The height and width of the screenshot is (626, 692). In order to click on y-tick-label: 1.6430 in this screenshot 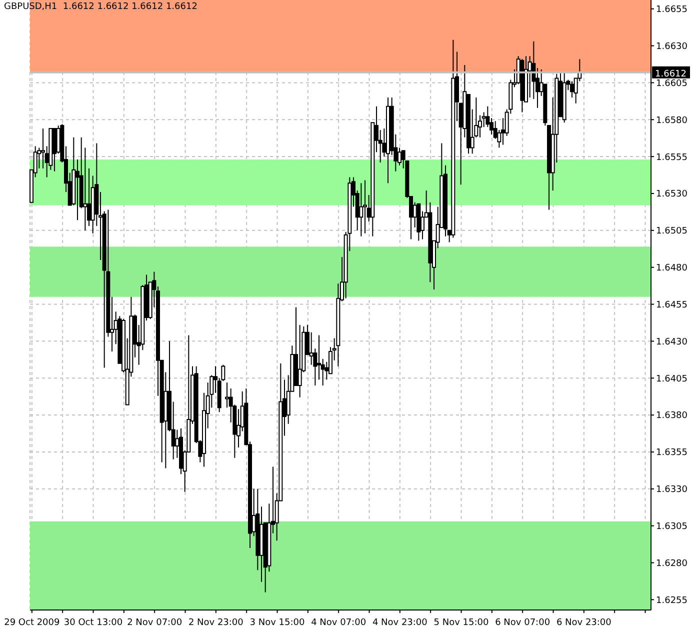, I will do `click(672, 342)`.